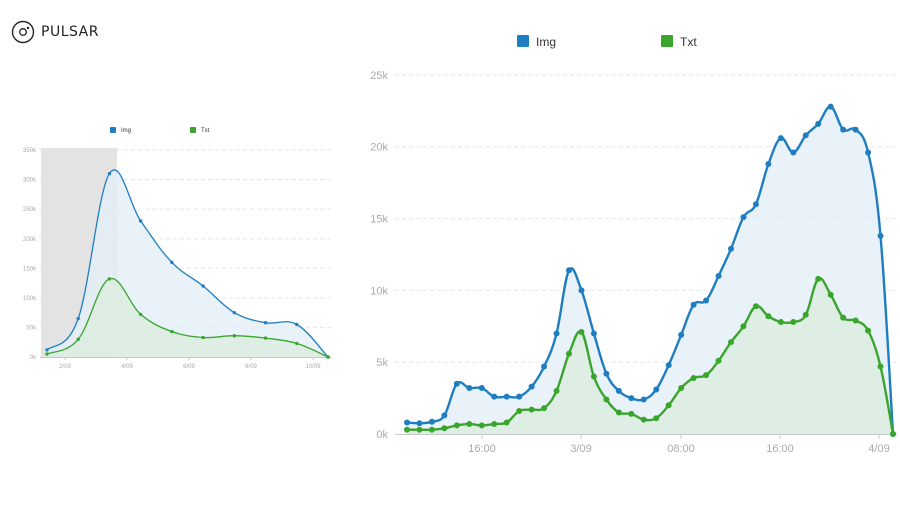 This screenshot has height=506, width=900. Describe the element at coordinates (379, 219) in the screenshot. I see `detail-y-tick-label: 15k` at that location.